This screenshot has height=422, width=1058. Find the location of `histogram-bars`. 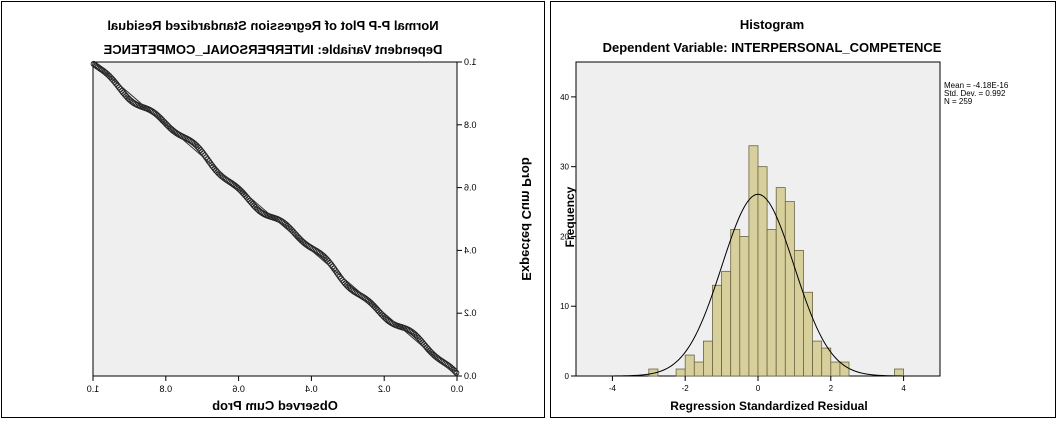

histogram-bars is located at coordinates (776, 261).